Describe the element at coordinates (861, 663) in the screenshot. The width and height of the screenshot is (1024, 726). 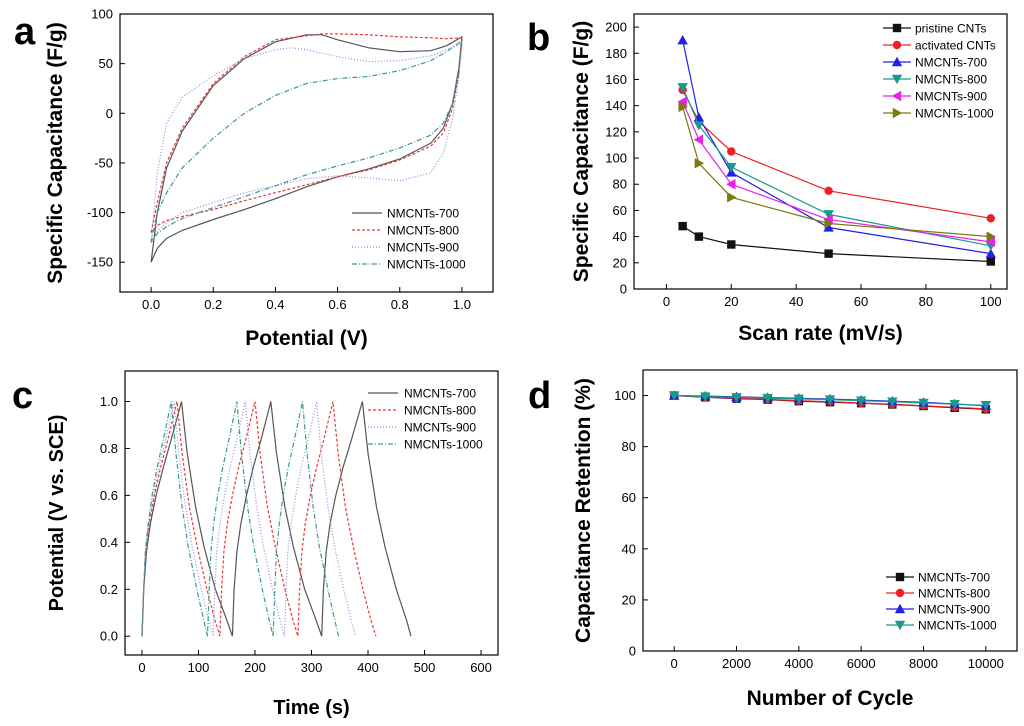
I see `x-tick-label: 6000` at that location.